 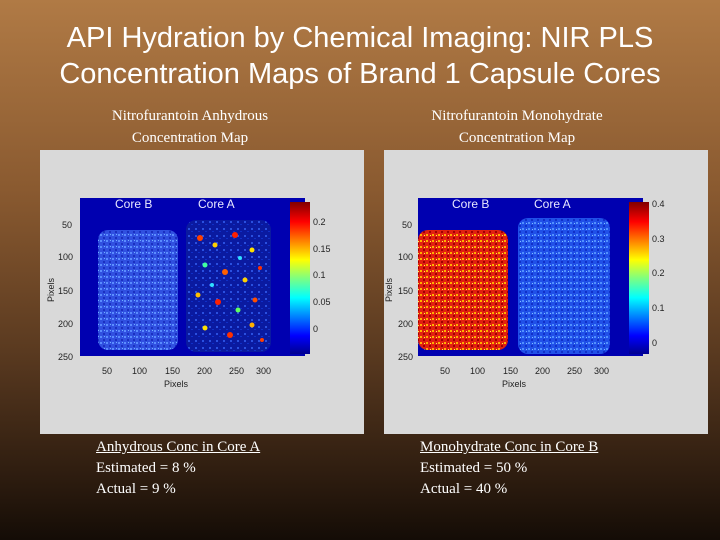 I want to click on left-y-tick-2: 150, so click(x=65, y=291).